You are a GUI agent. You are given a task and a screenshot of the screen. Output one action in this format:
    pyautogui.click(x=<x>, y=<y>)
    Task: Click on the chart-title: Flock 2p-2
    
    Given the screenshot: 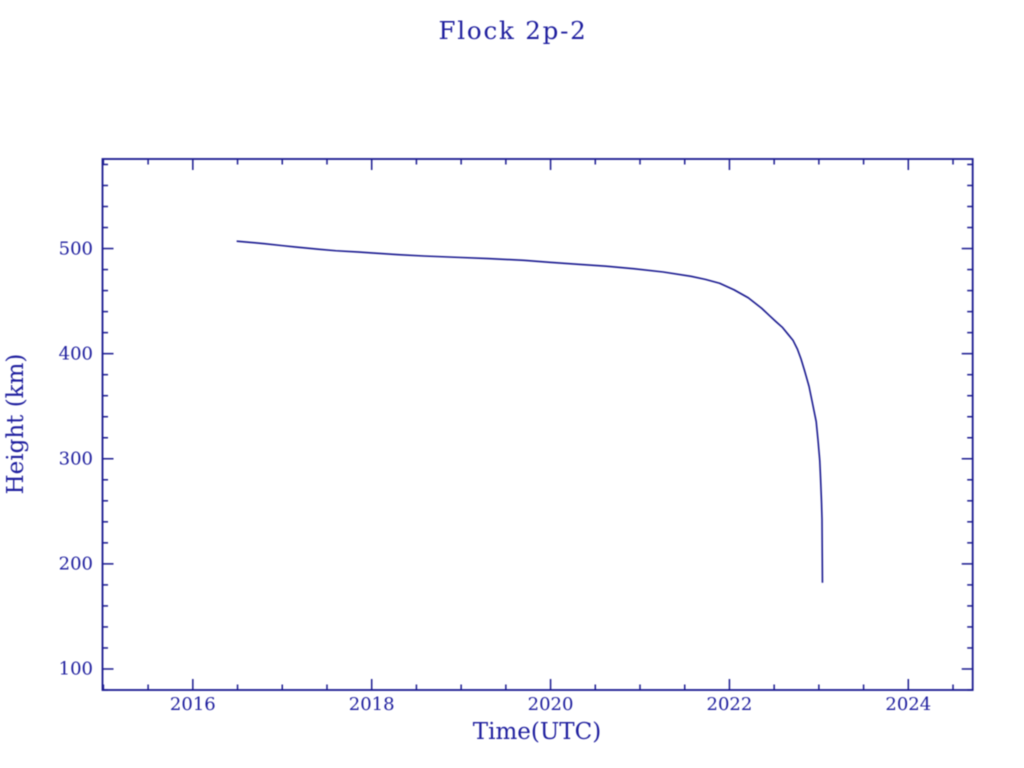 What is the action you would take?
    pyautogui.click(x=513, y=30)
    